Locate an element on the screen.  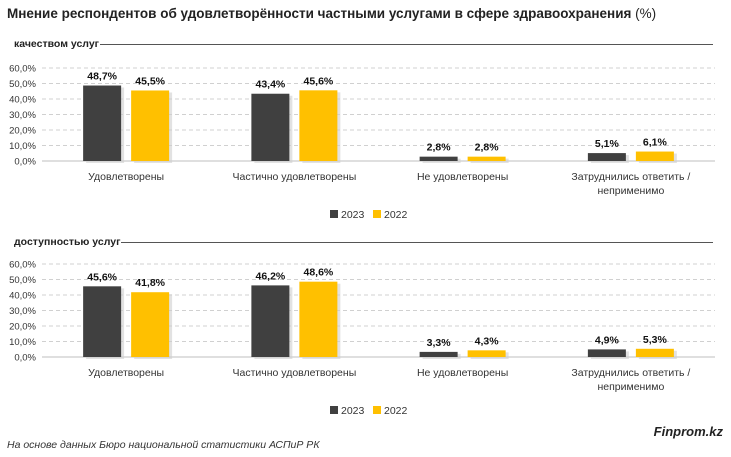
chart-title-unit: (%) is located at coordinates (646, 13).